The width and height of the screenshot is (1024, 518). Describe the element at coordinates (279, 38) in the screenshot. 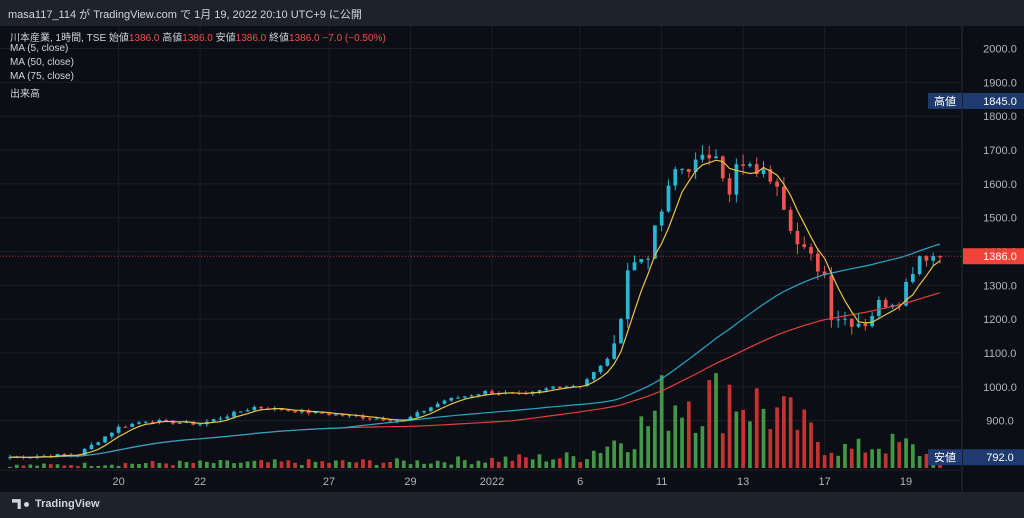

I see `close-label: 終値` at that location.